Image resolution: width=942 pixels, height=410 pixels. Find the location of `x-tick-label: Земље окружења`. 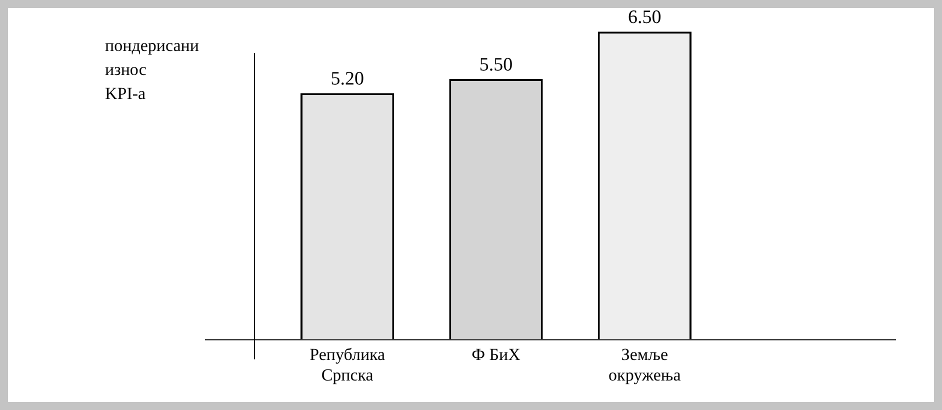

x-tick-label: Земље окружења is located at coordinates (645, 364).